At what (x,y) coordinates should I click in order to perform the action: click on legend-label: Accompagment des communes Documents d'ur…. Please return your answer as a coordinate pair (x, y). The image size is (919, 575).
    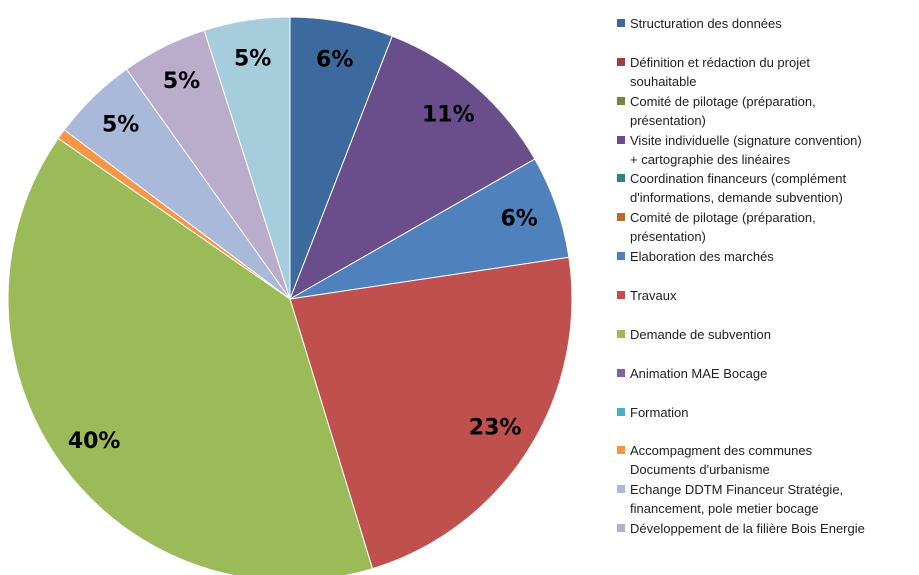
    Looking at the image, I should click on (721, 460).